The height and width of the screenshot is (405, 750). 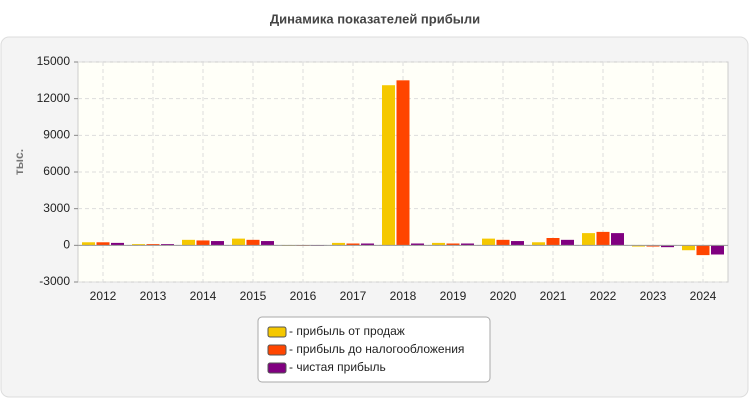 What do you see at coordinates (203, 296) in the screenshot?
I see `x-tick-label: 2014` at bounding box center [203, 296].